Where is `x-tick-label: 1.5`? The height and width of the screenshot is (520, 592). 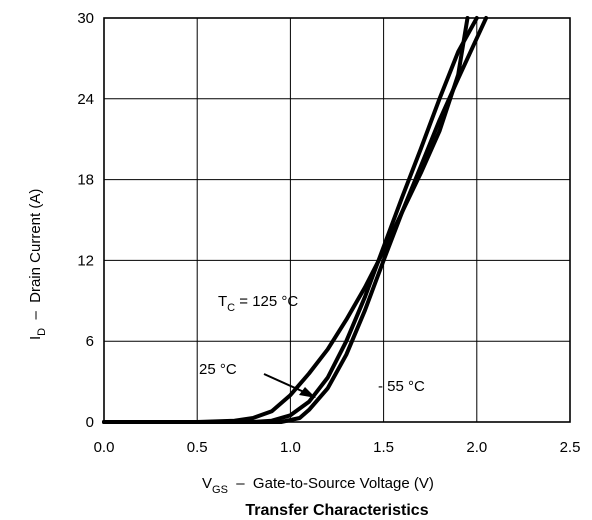
x-tick-label: 1.5 is located at coordinates (383, 447).